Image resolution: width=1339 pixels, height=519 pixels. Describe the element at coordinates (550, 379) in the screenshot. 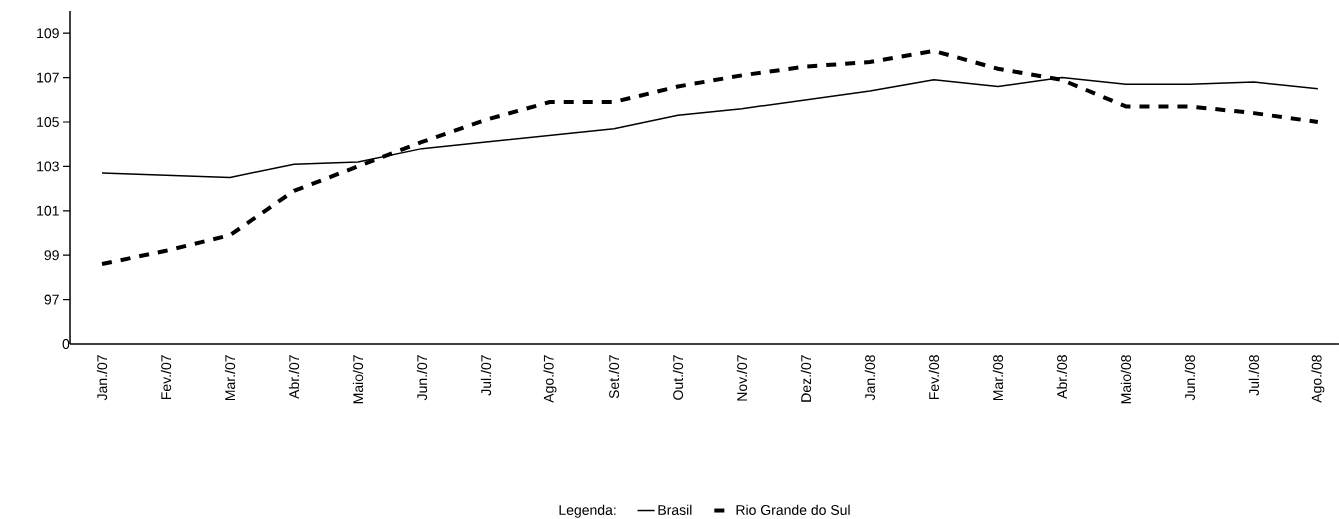

I see `x-tick-label: Ago./07` at that location.